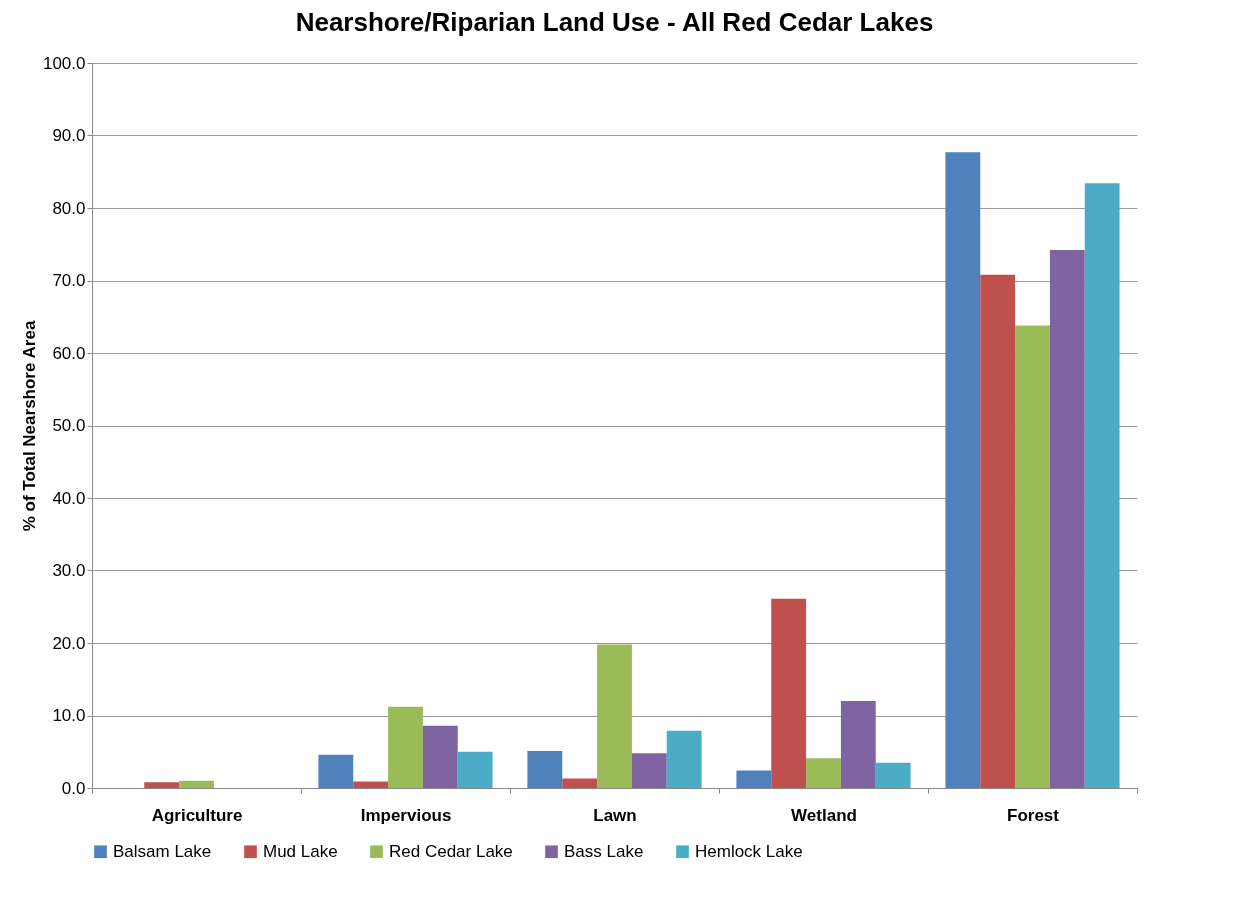 The height and width of the screenshot is (909, 1250). What do you see at coordinates (69, 135) in the screenshot?
I see `y-tick-label: 90.0` at bounding box center [69, 135].